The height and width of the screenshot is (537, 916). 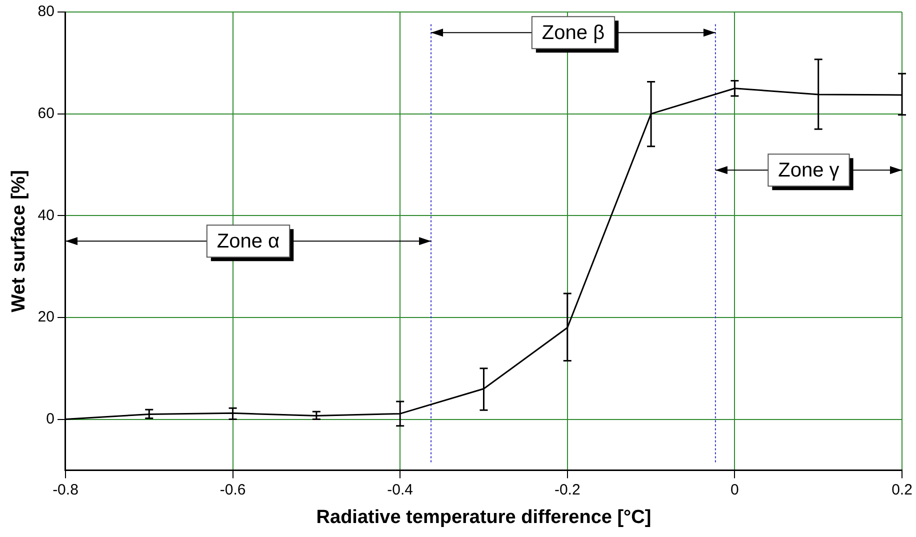 What do you see at coordinates (809, 171) in the screenshot?
I see `annotation: Zone γ` at bounding box center [809, 171].